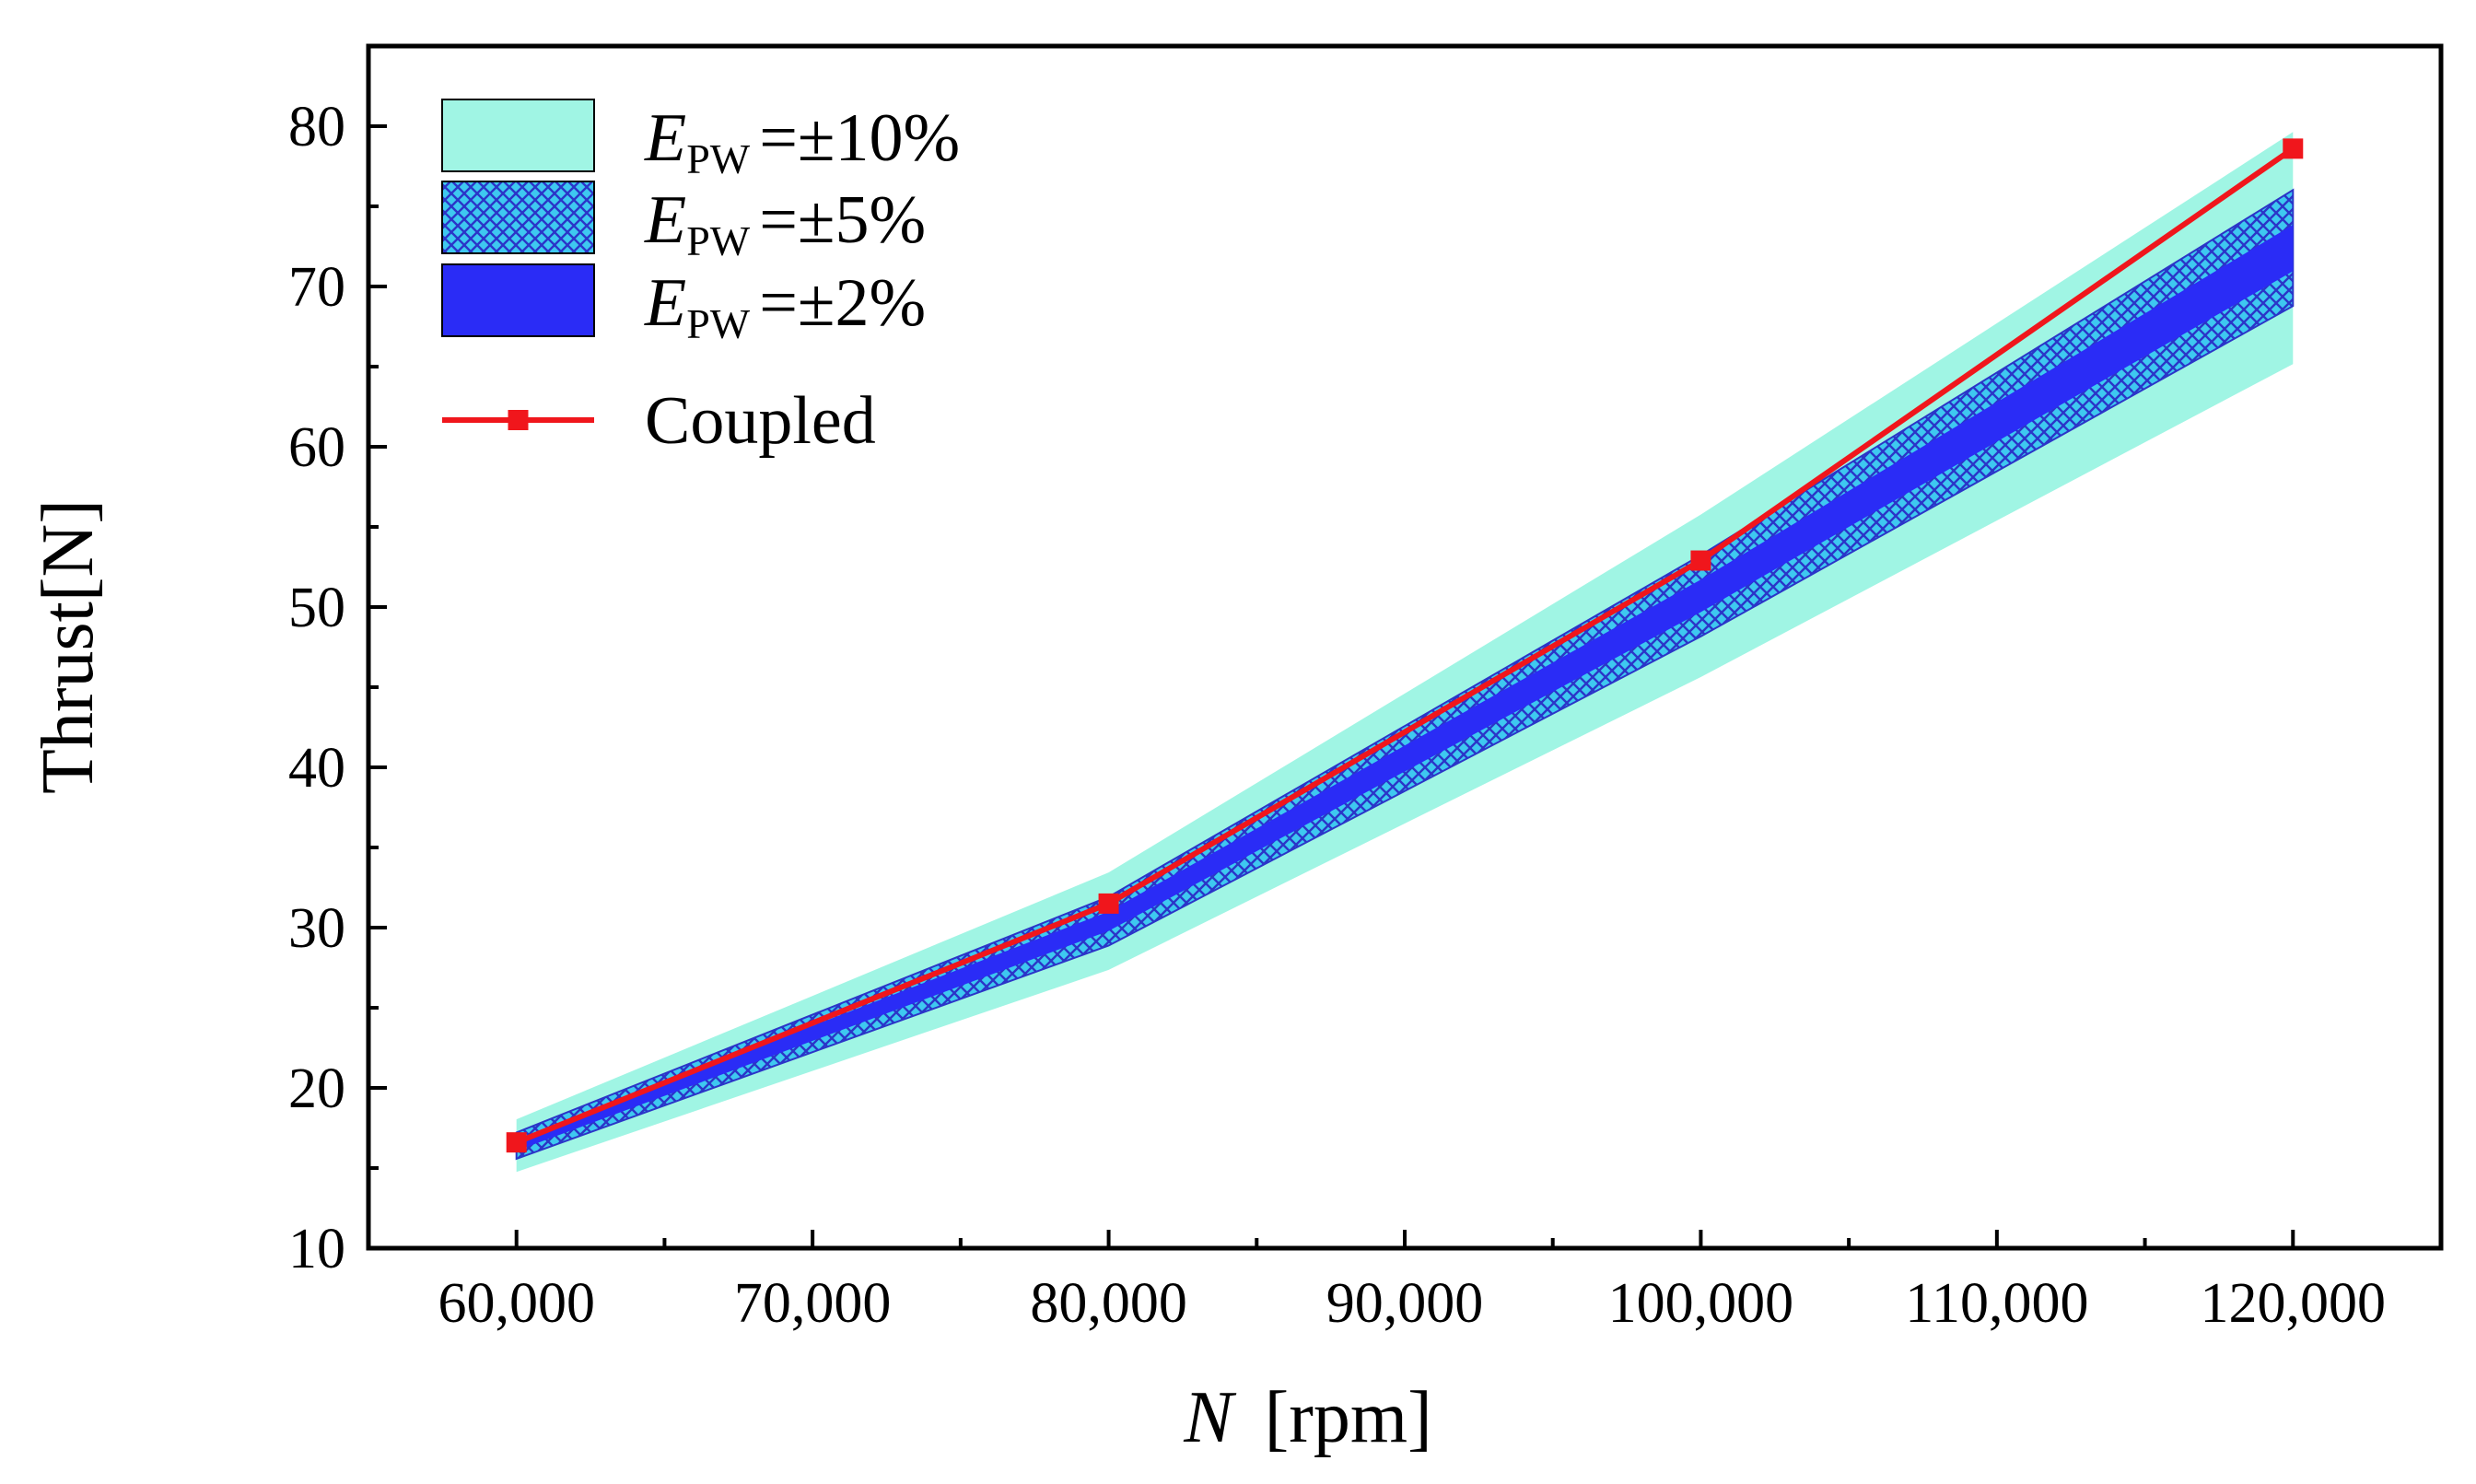  What do you see at coordinates (516, 1303) in the screenshot?
I see `x-tick-label: 60,000` at bounding box center [516, 1303].